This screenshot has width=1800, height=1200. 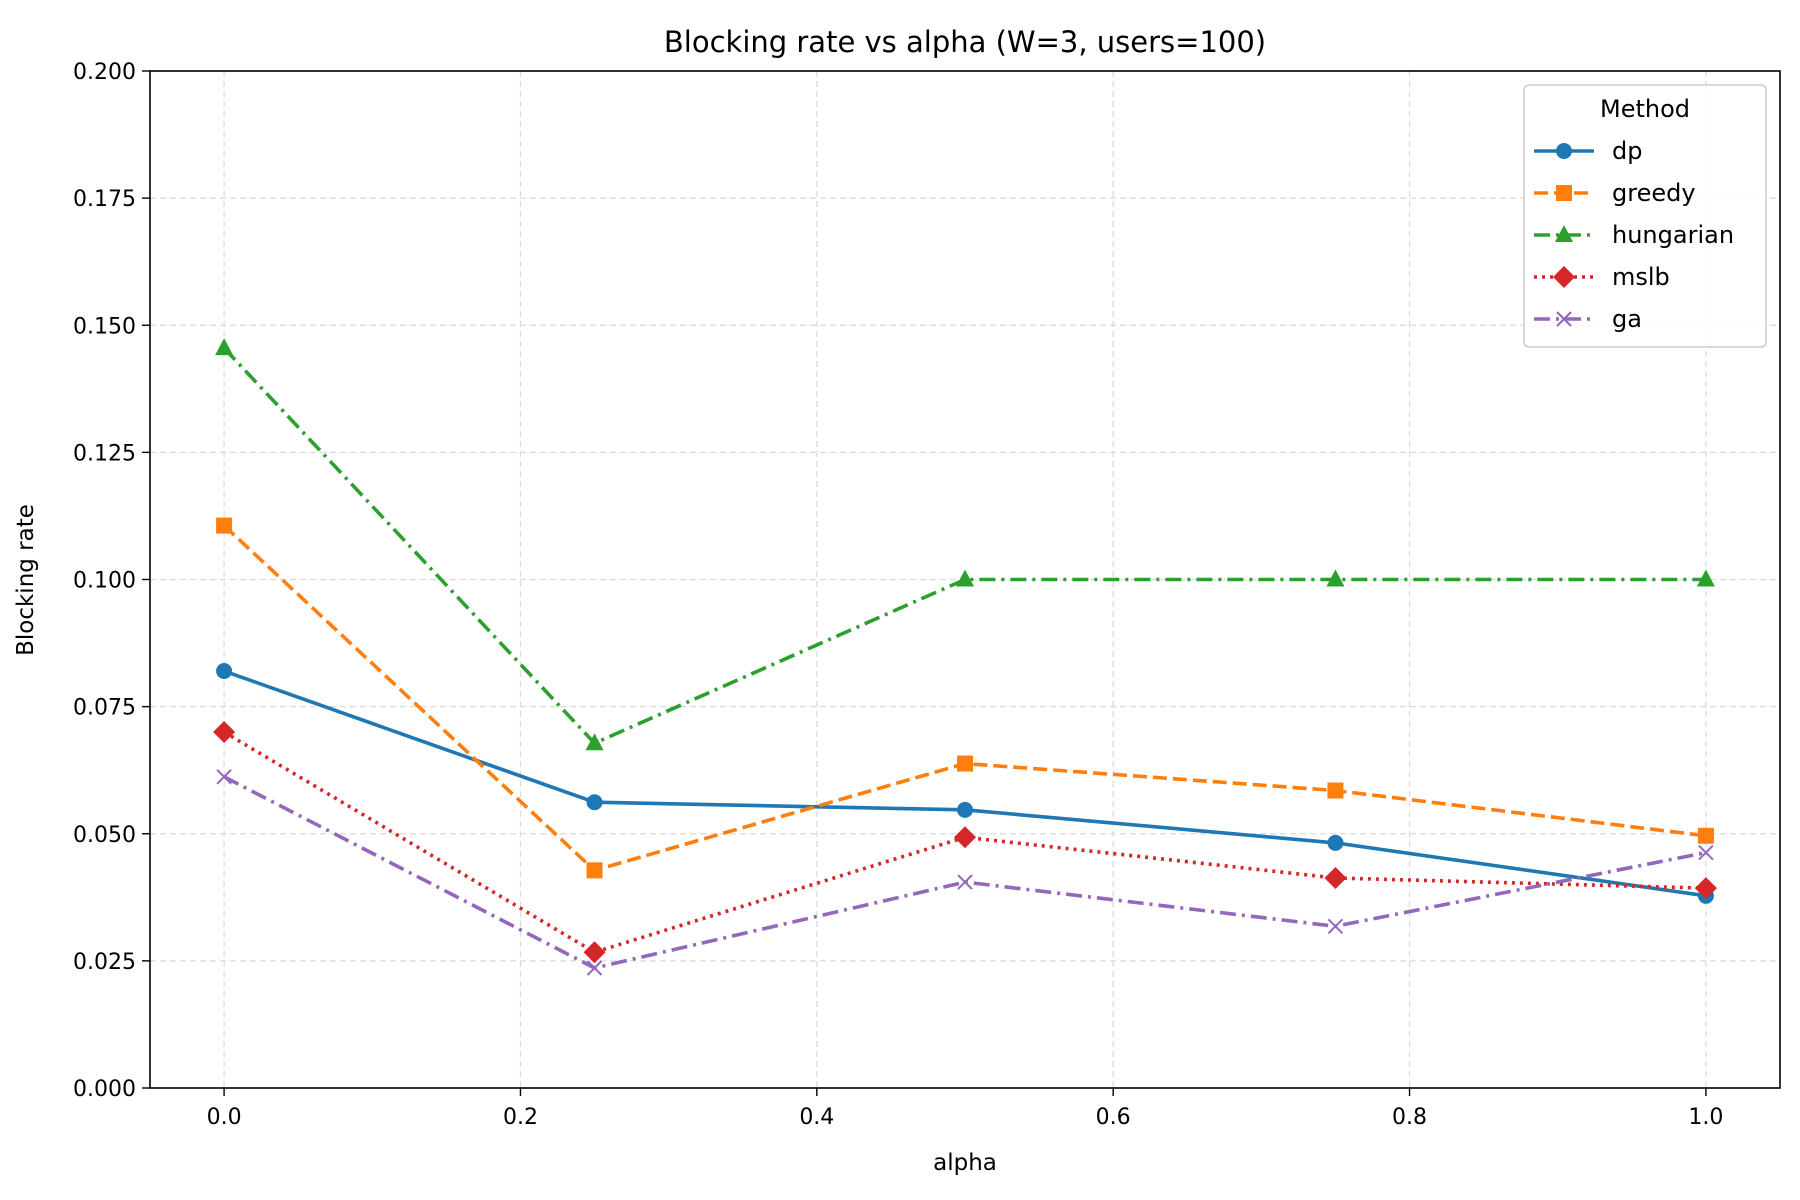 What do you see at coordinates (1602, 277) in the screenshot?
I see `legend-item-mslb: mslb` at bounding box center [1602, 277].